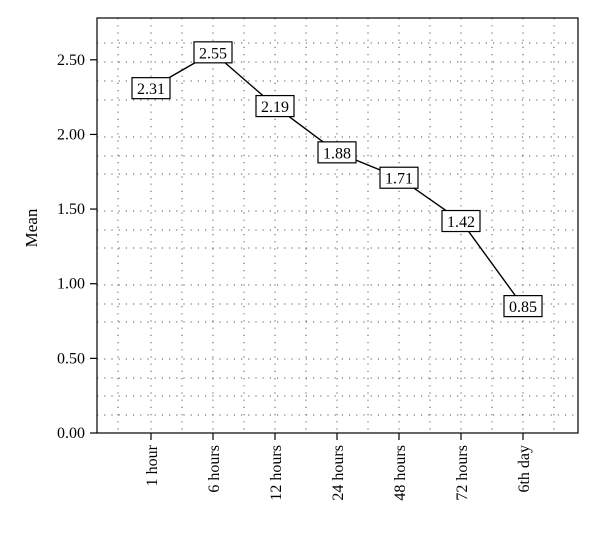  What do you see at coordinates (152, 465) in the screenshot?
I see `x-tick-label: 1 hour` at bounding box center [152, 465].